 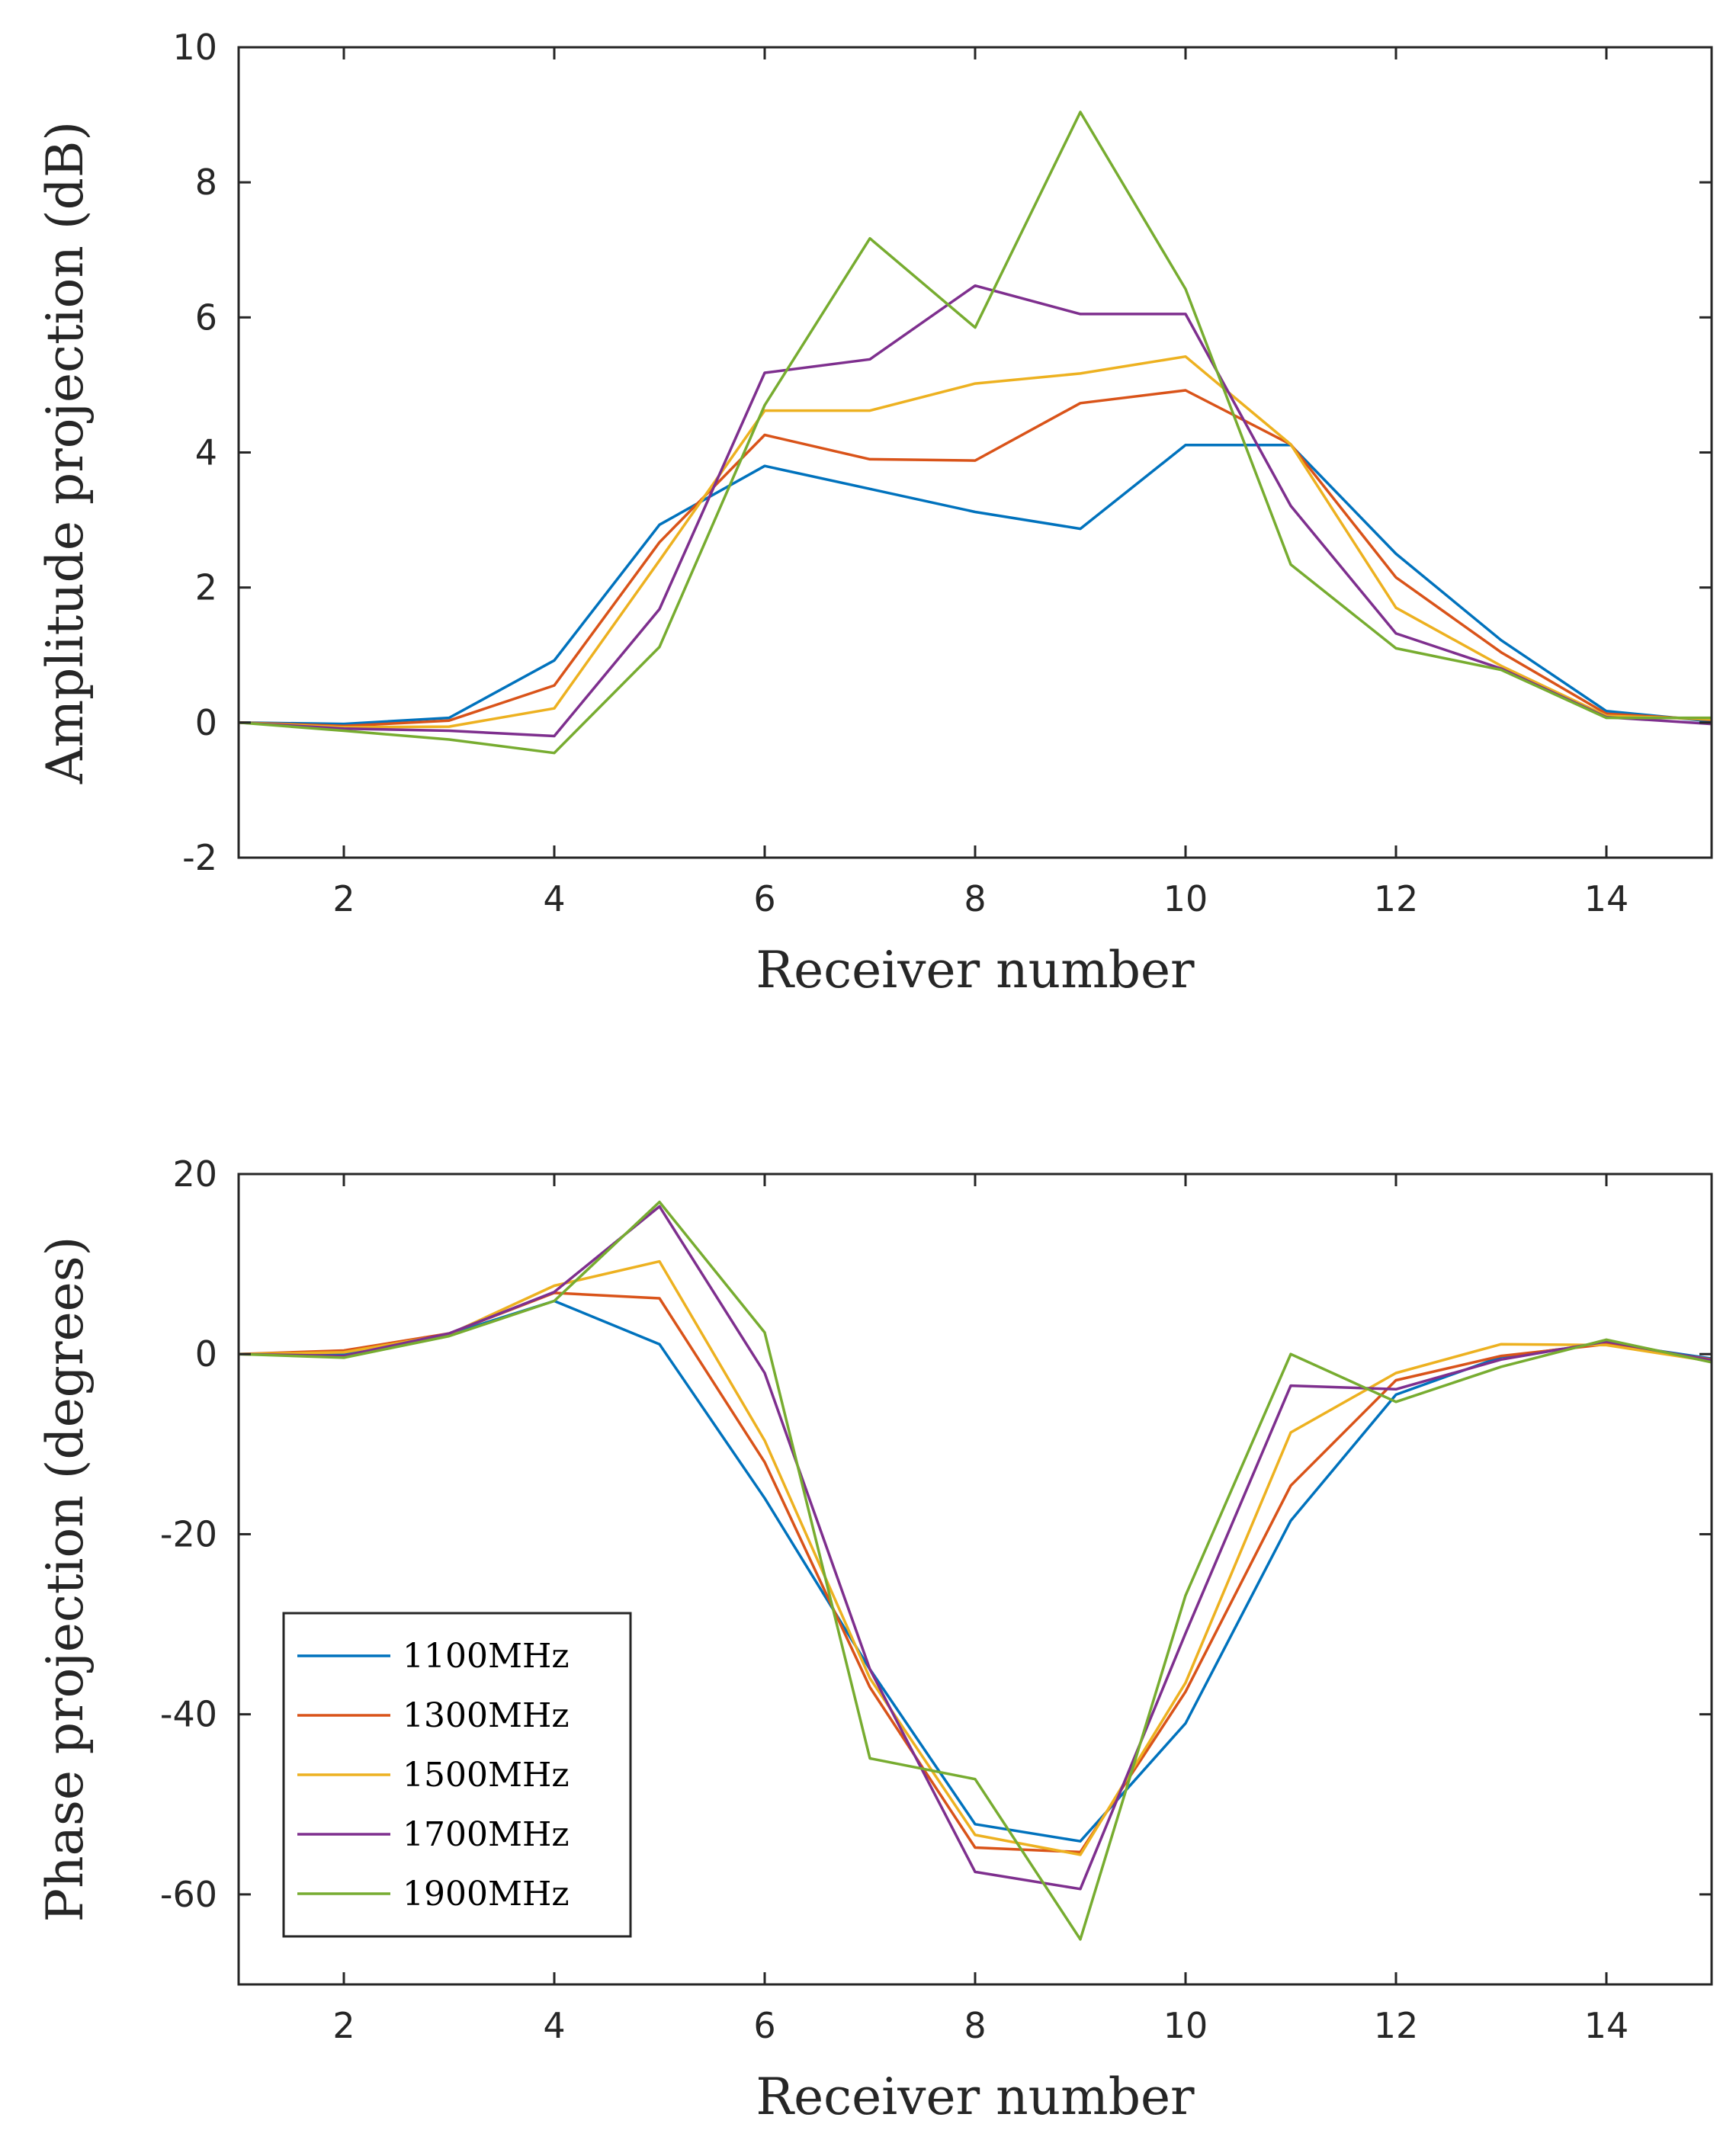 What do you see at coordinates (206, 183) in the screenshot?
I see `y-tick-label: 8` at bounding box center [206, 183].